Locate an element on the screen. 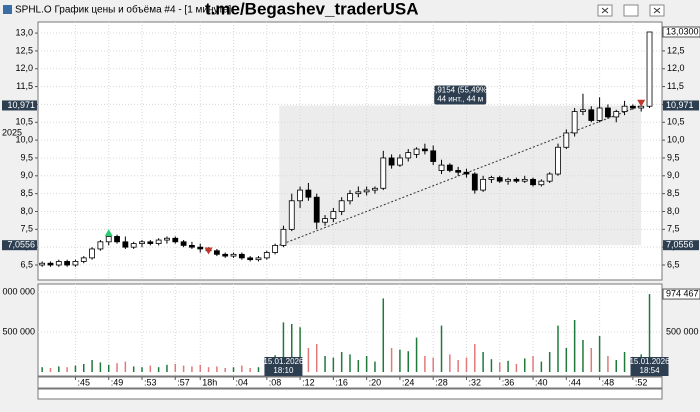  time-axis is located at coordinates (350, 382).